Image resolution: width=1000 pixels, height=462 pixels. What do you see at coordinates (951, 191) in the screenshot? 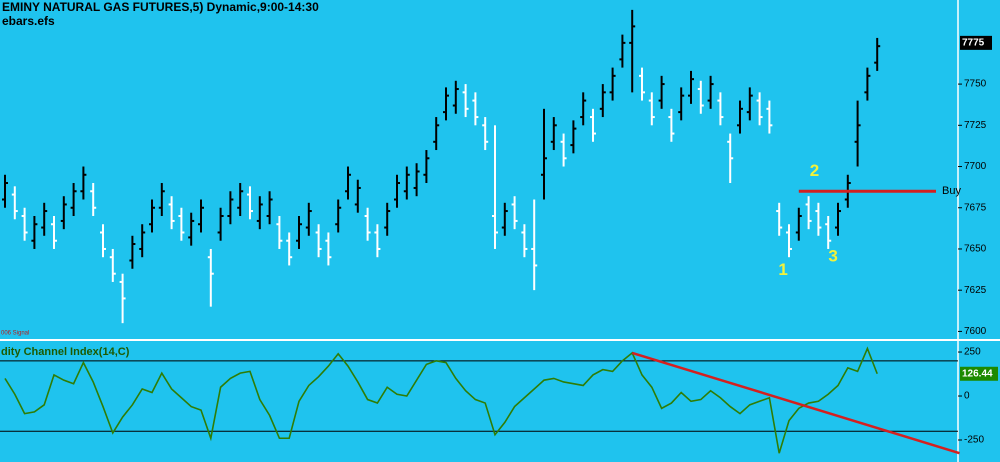
I see `buy-label: Buy` at bounding box center [951, 191].